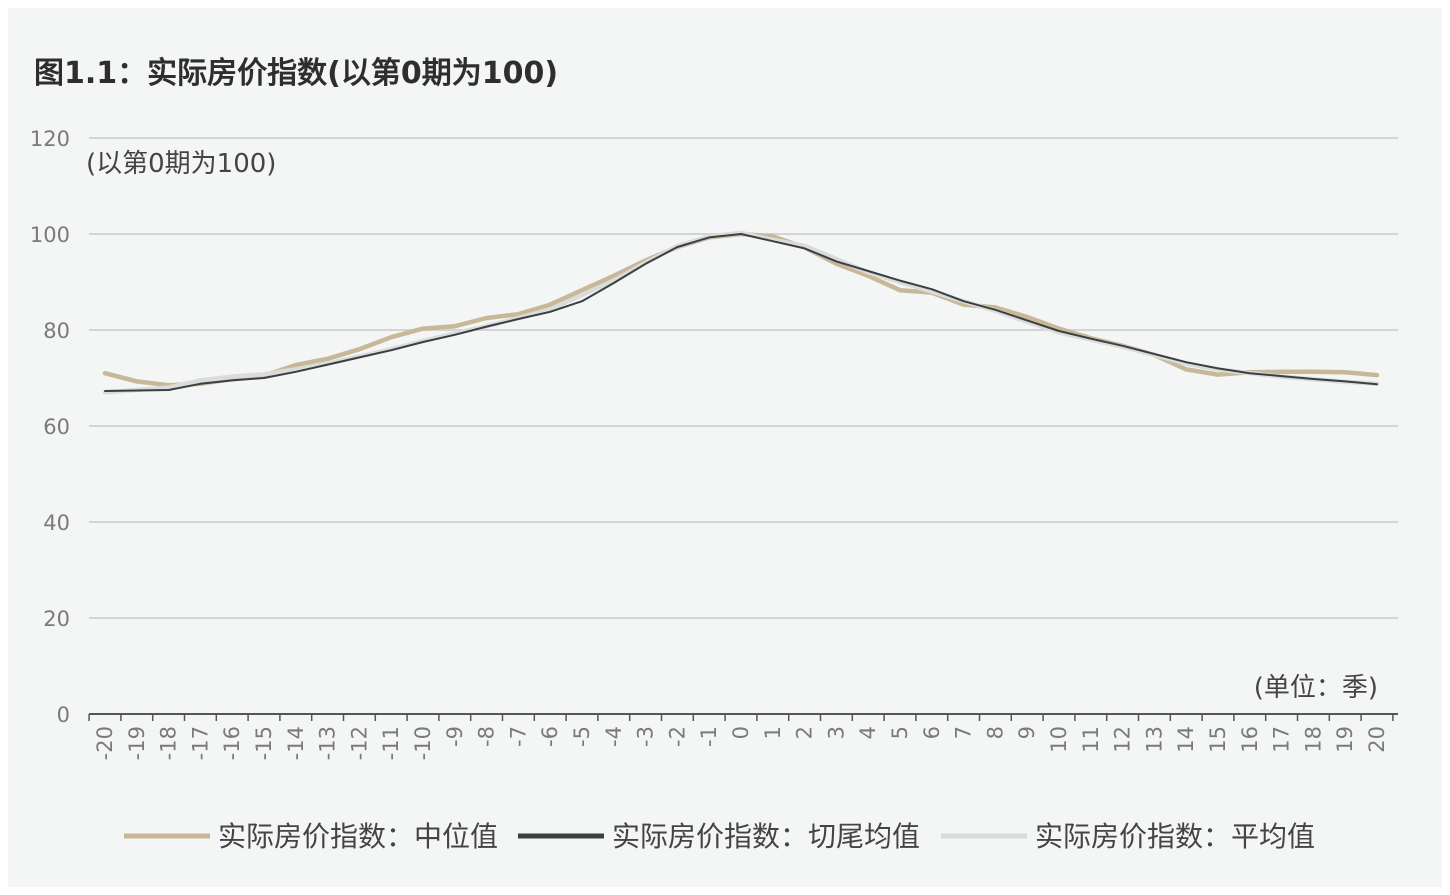 This screenshot has height=895, width=1450. I want to click on y-tick-label: 120, so click(50, 139).